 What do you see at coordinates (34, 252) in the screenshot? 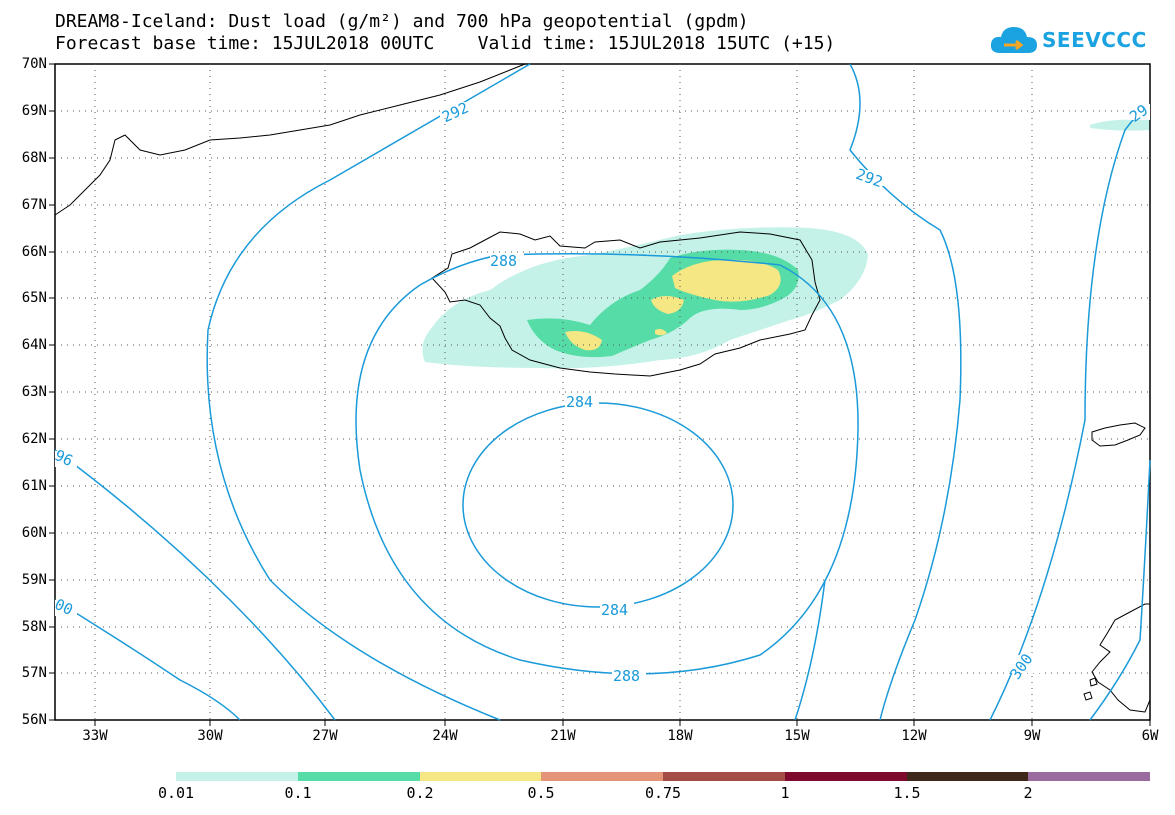
I see `lat-label: 66N` at bounding box center [34, 252].